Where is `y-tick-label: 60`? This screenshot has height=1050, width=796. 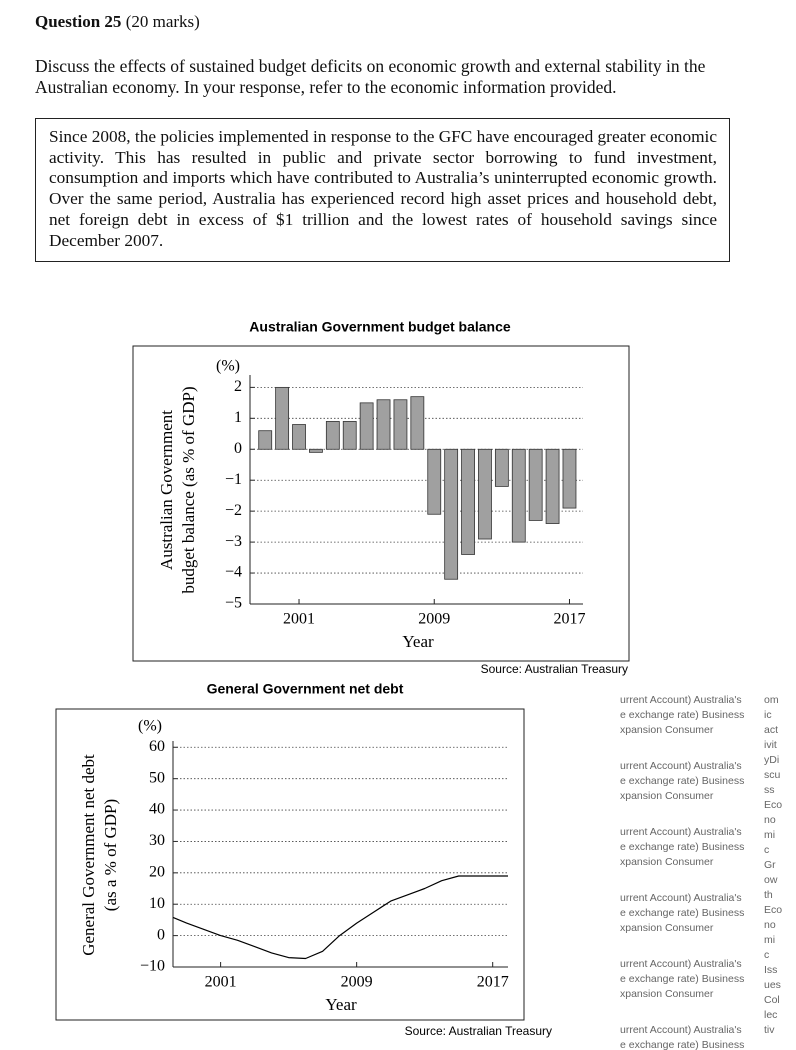
y-tick-label: 60 is located at coordinates (157, 746).